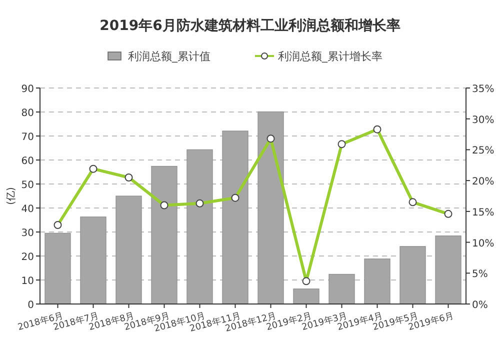 This screenshot has height=362, width=500. Describe the element at coordinates (483, 212) in the screenshot. I see `y2-tick-label: 15%` at that location.